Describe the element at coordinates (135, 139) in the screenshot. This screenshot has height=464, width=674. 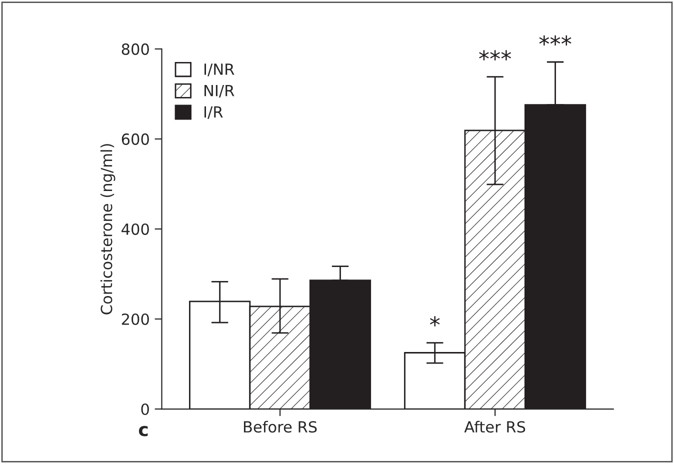
I see `y-tick-label: 600` at that location.